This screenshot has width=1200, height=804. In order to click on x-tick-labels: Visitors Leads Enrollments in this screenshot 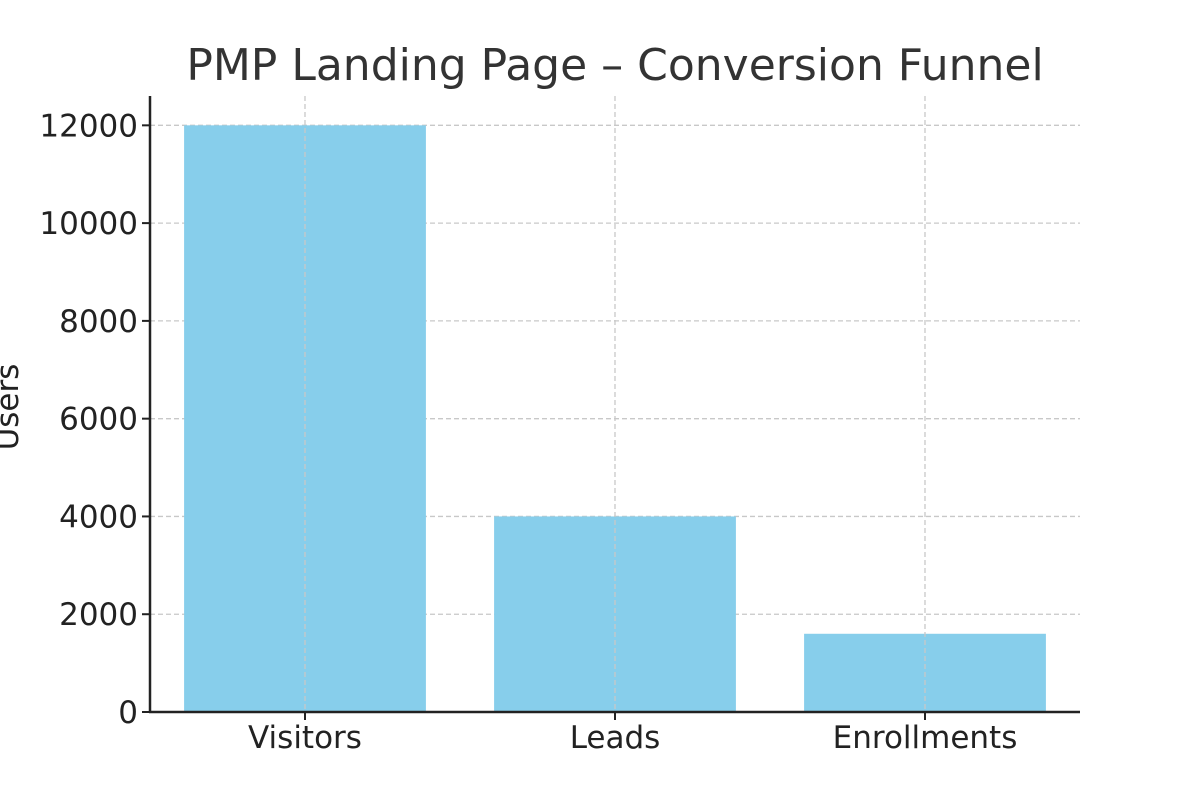, I will do `click(632, 738)`.